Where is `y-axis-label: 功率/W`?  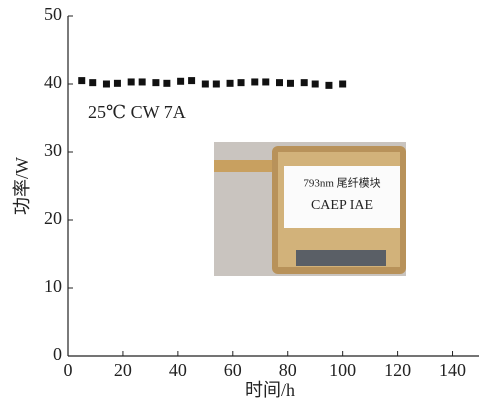 y-axis-label: 功率/W is located at coordinates (22, 186).